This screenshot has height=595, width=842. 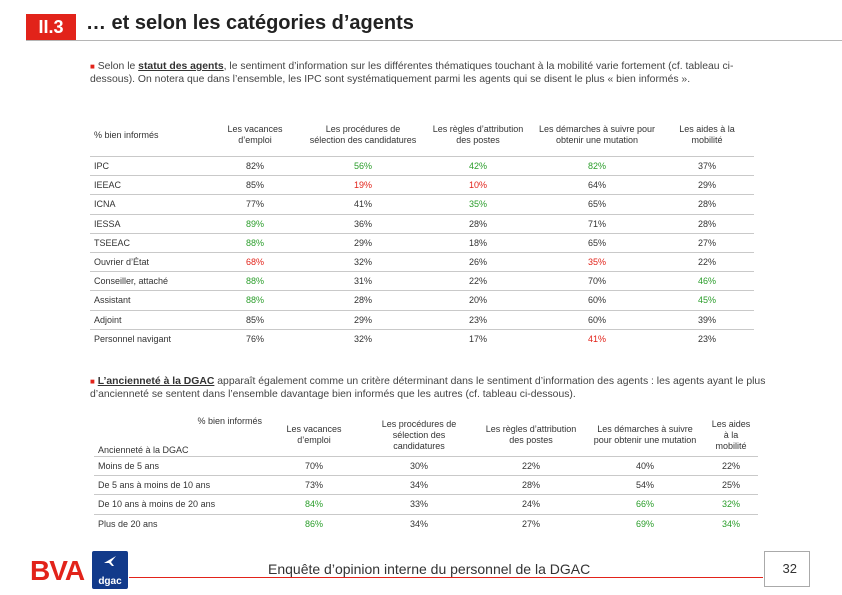 What do you see at coordinates (477, 338) in the screenshot?
I see `table-cell: 17%` at bounding box center [477, 338].